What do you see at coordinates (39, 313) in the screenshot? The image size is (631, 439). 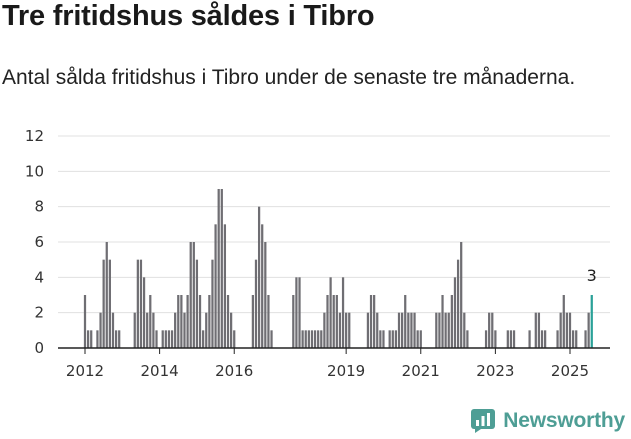 I see `y-tick-label: 2` at bounding box center [39, 313].